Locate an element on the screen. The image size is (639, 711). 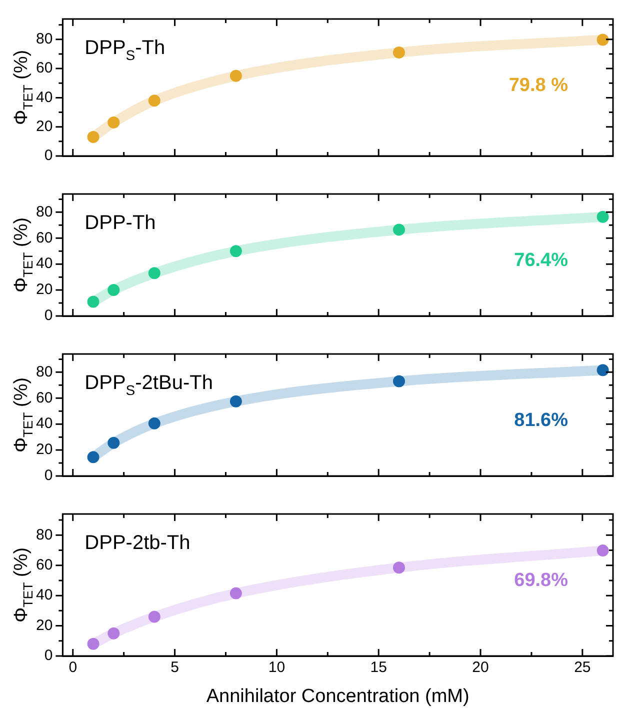
annotation: 69.8% is located at coordinates (541, 580).